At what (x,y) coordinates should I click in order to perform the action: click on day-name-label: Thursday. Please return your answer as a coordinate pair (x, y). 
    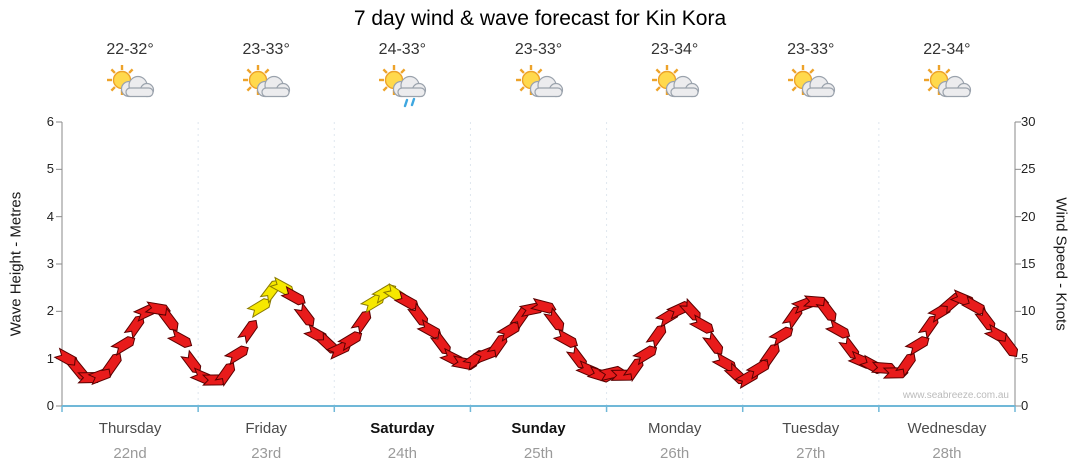
    Looking at the image, I should click on (130, 428).